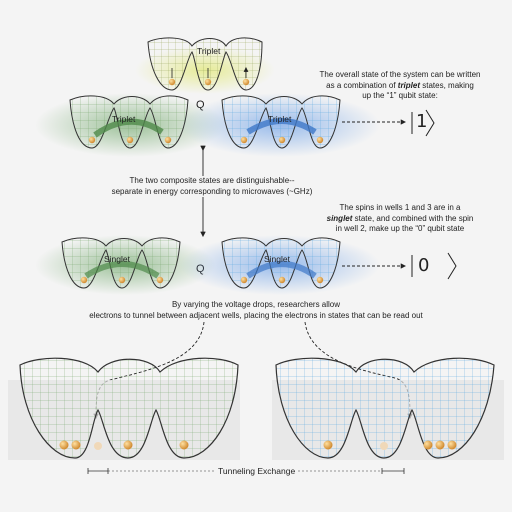 Image resolution: width=512 pixels, height=512 pixels. I want to click on q-symbol-top: Q, so click(200, 105).